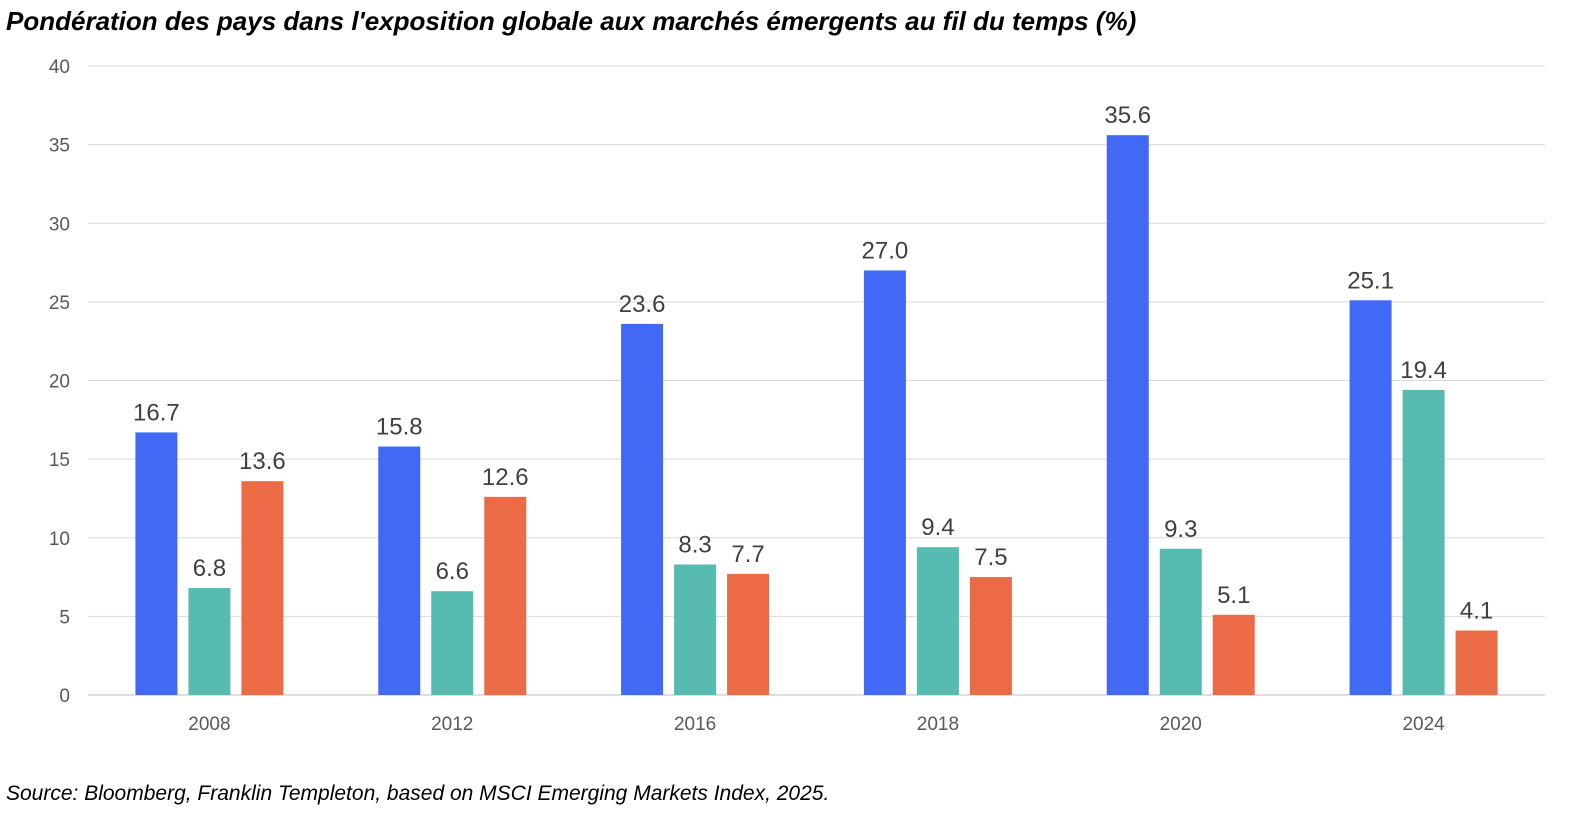  What do you see at coordinates (59, 460) in the screenshot?
I see `y-tick-label: 15` at bounding box center [59, 460].